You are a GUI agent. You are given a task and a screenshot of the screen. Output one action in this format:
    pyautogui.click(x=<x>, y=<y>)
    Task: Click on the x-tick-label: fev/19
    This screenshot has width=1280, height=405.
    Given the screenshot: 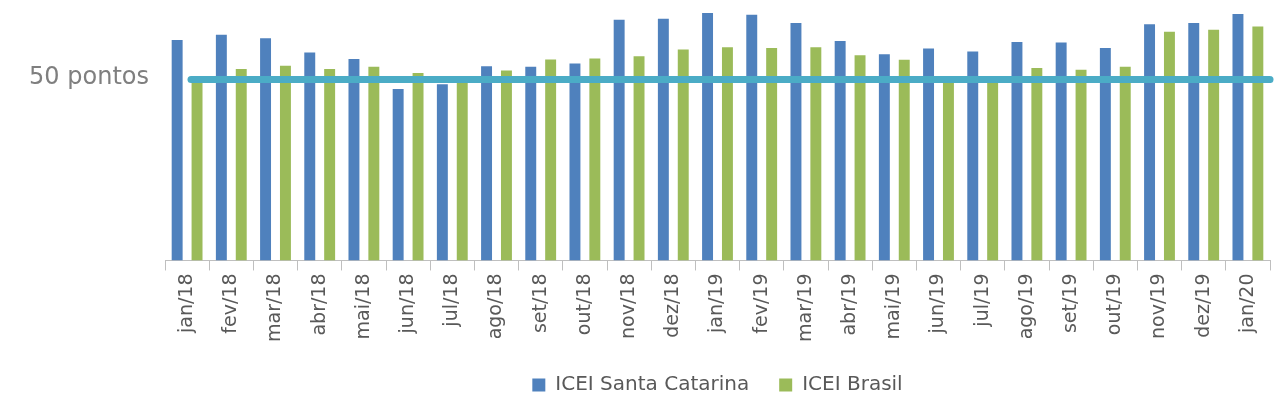 What is the action you would take?
    pyautogui.click(x=759, y=303)
    